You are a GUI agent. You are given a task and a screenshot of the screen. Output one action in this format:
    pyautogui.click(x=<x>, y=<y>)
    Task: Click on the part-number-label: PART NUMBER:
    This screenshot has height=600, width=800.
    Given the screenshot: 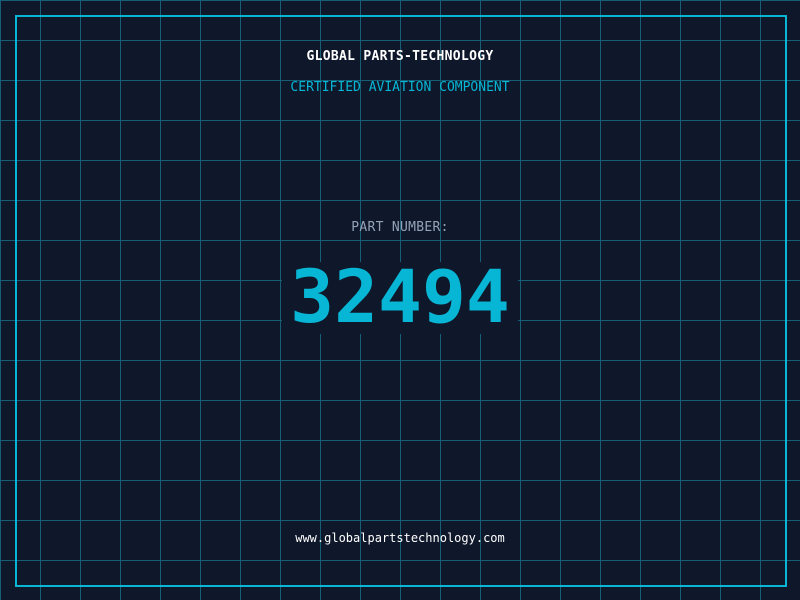 What is the action you would take?
    pyautogui.click(x=400, y=227)
    